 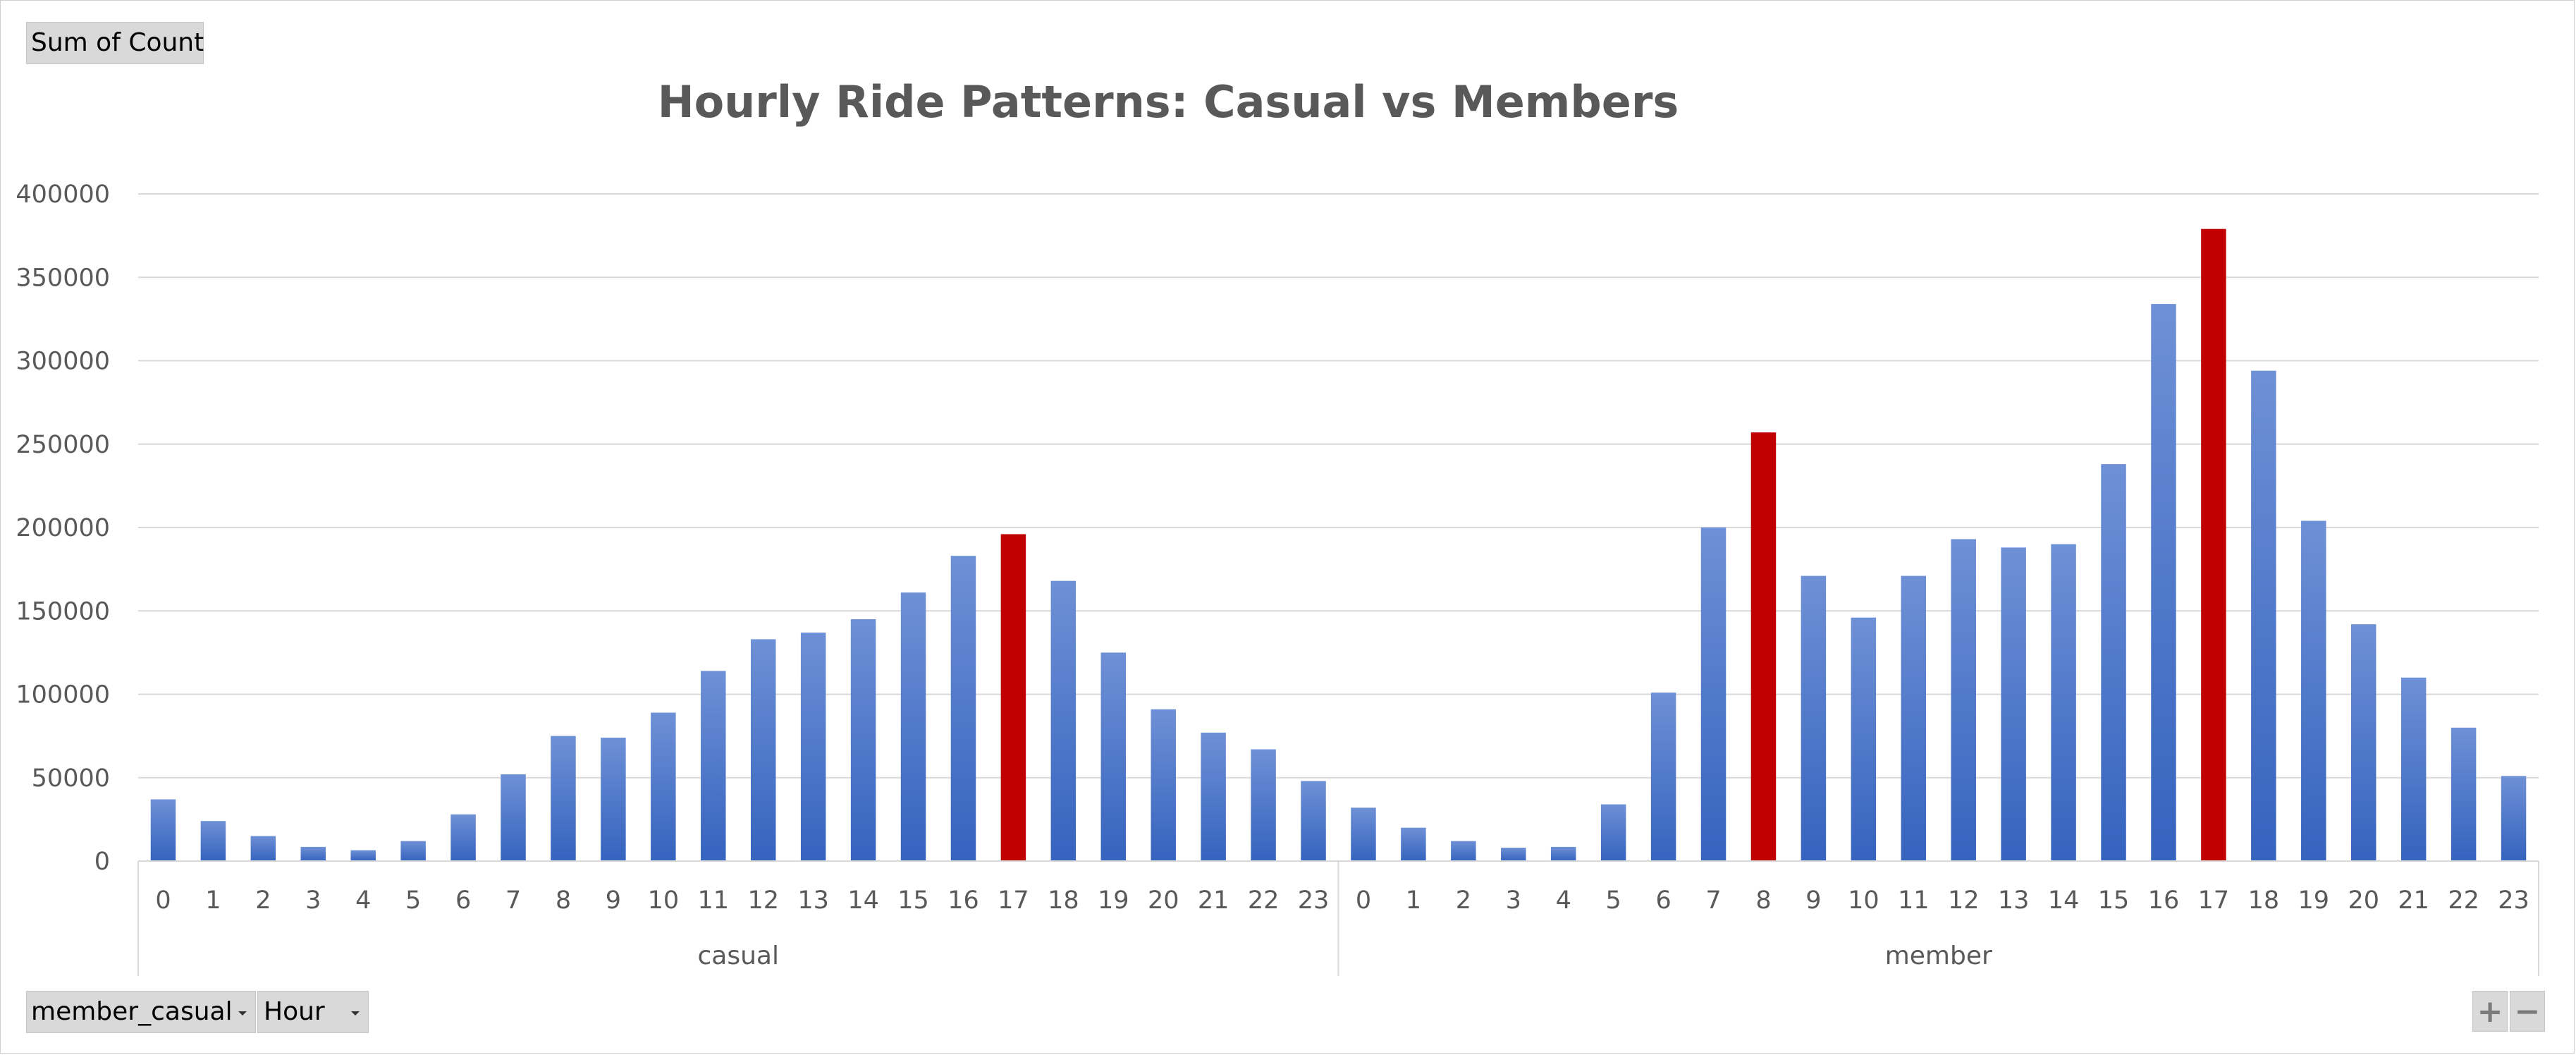 I want to click on x-tick-label: 14, so click(x=2064, y=900).